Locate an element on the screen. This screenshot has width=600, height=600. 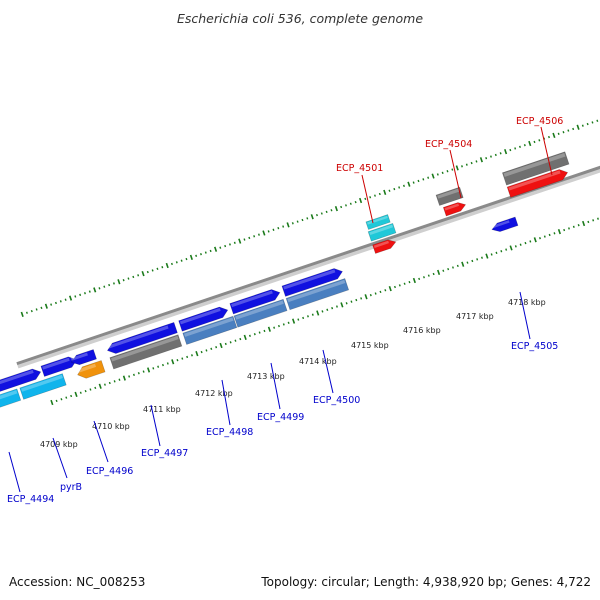
gene-ecp-4494-a is located at coordinates (21, 380).